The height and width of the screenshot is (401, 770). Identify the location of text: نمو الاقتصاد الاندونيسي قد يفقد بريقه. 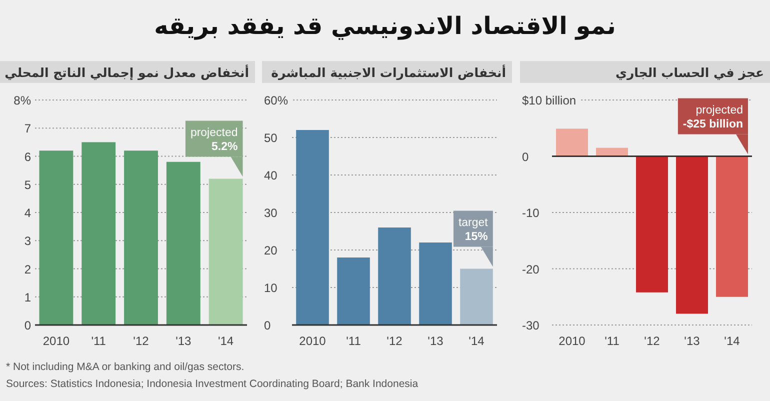
(385, 26).